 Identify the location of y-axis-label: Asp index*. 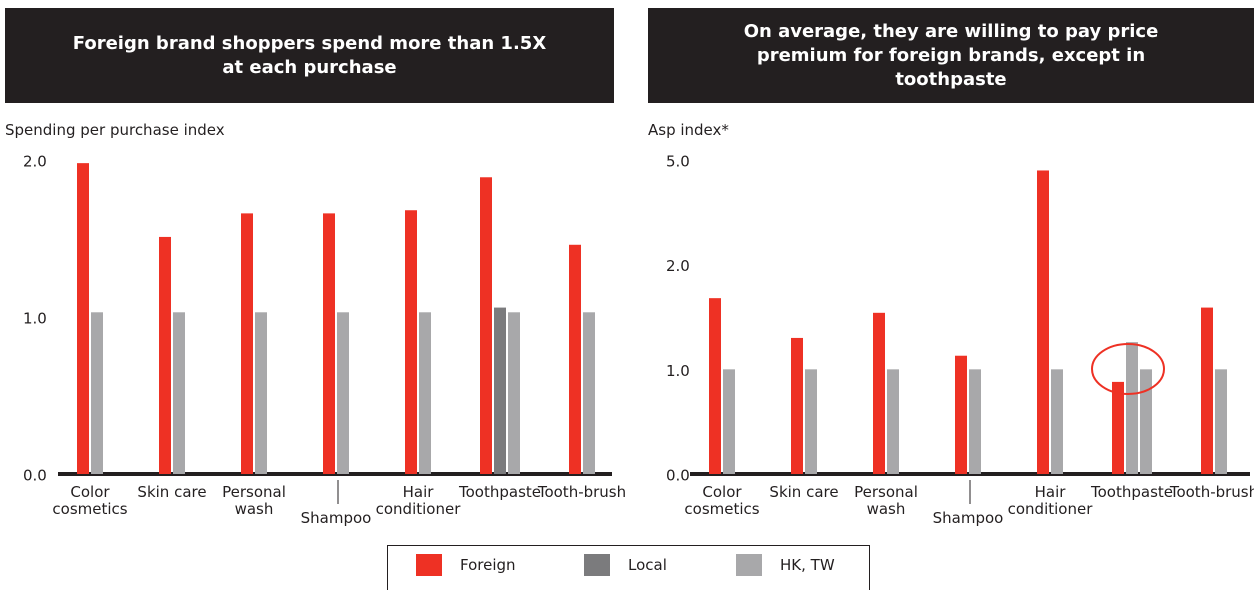
(688, 130).